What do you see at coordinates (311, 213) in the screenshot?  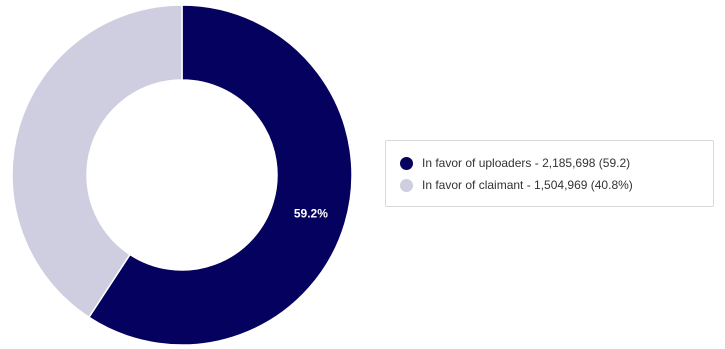 I see `slice-label-uploaders: 59.2%` at bounding box center [311, 213].